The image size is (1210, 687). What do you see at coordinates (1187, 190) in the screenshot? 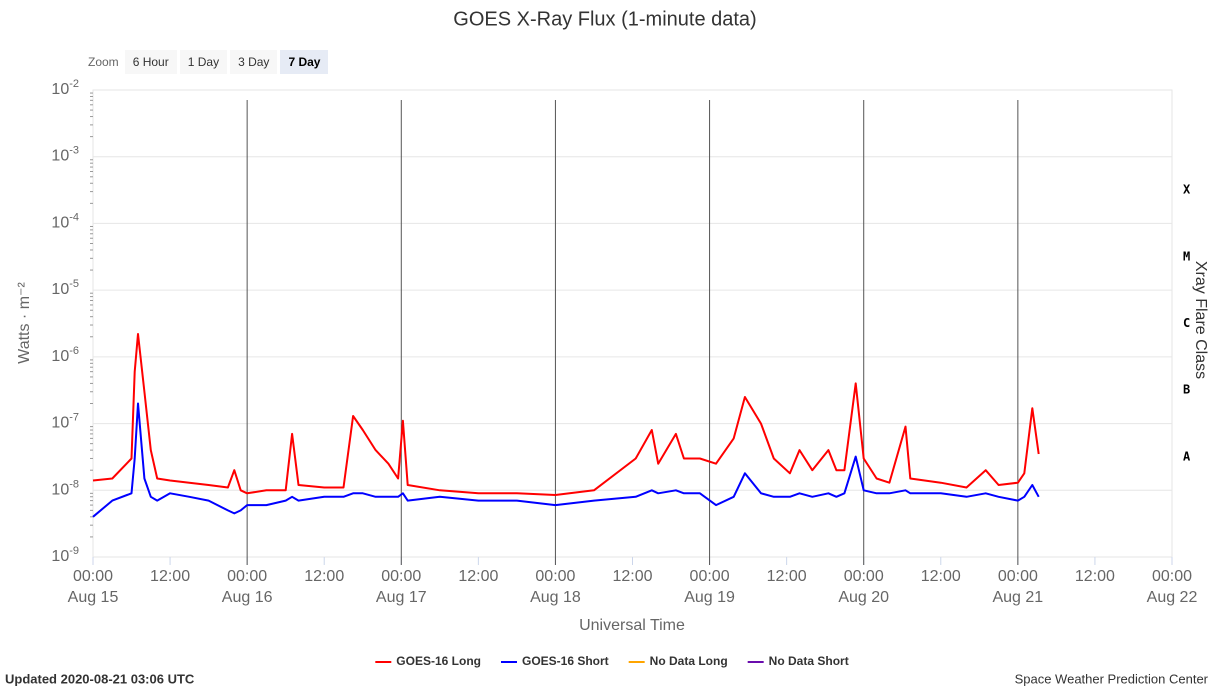
I see `flare-class-label: X` at bounding box center [1187, 190].